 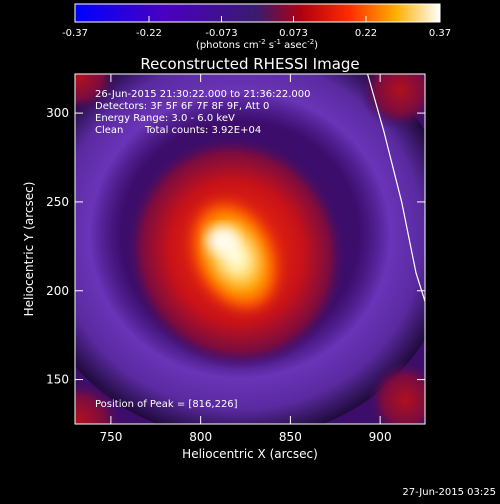 What do you see at coordinates (75, 33) in the screenshot?
I see `colorbar-tick-label: -0.37` at bounding box center [75, 33].